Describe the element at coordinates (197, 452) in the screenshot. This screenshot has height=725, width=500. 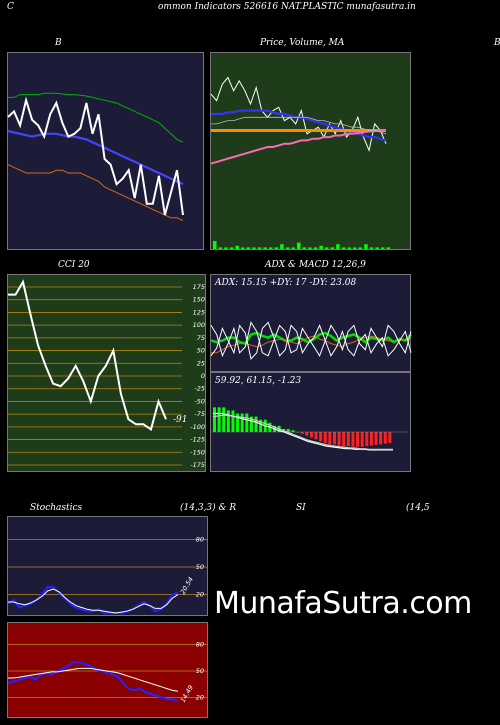
I see `cci-tick-label: -150` at that location.